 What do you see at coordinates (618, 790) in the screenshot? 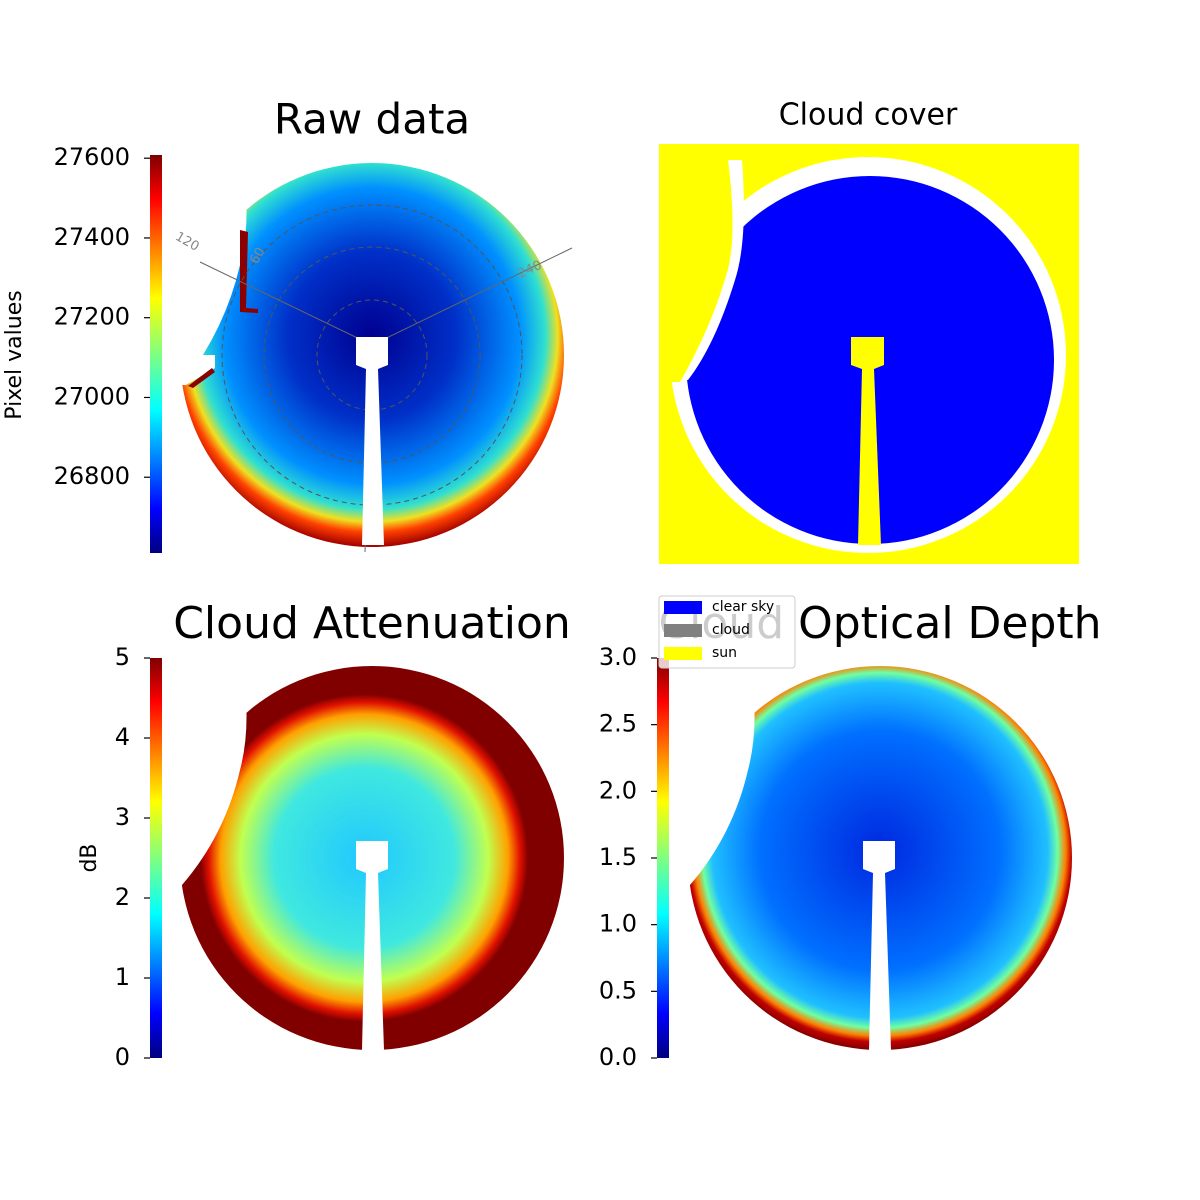
I see `tick-label: 2.0` at bounding box center [618, 790].